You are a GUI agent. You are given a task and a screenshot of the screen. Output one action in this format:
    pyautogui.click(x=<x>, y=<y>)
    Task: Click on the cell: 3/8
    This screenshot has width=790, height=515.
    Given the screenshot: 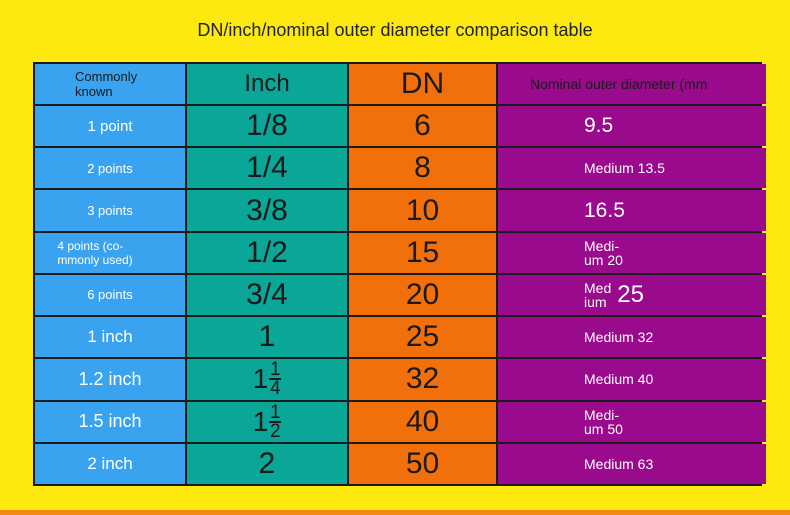 What is the action you would take?
    pyautogui.click(x=267, y=210)
    